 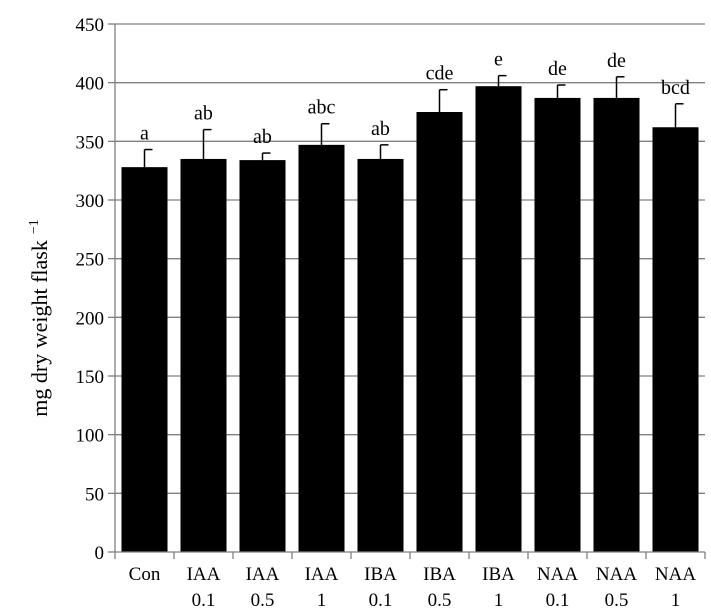 I want to click on y-tick-label: 450, so click(x=90, y=25).